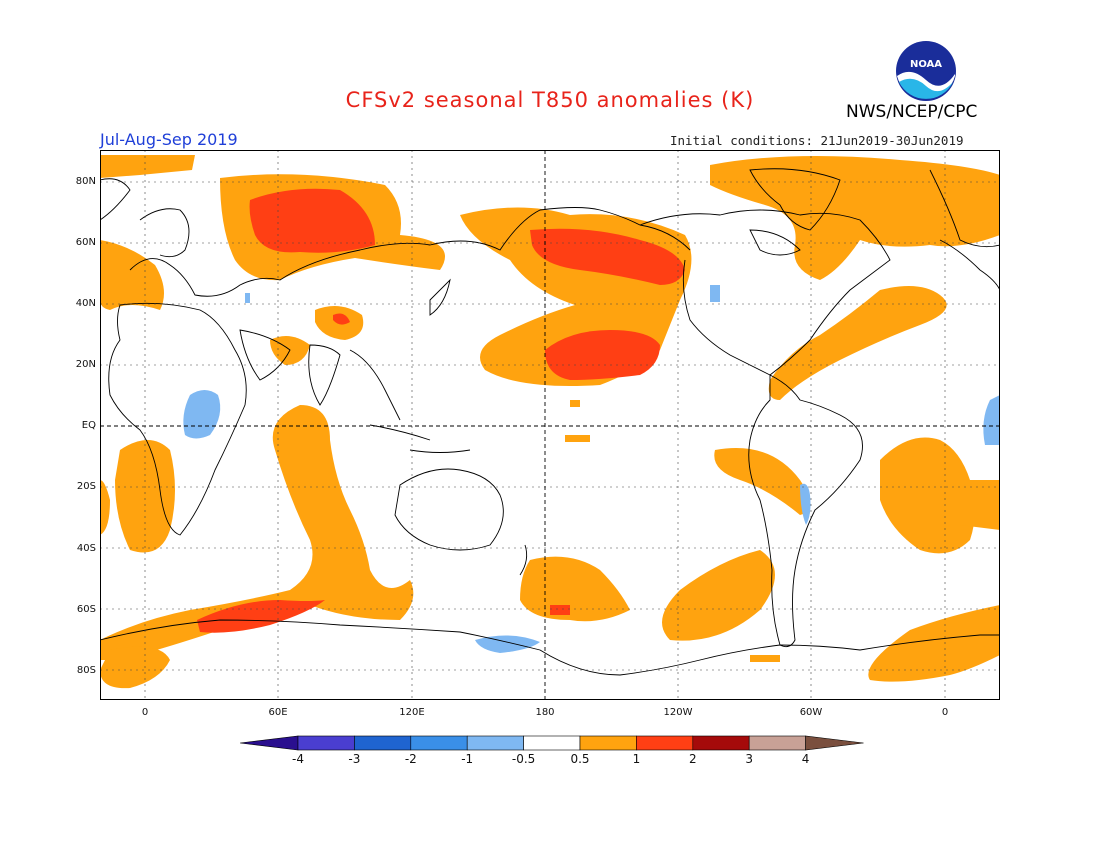 This screenshot has height=850, width=1100. Describe the element at coordinates (169, 139) in the screenshot. I see `season-label: Jul-Aug-Sep 2019` at that location.